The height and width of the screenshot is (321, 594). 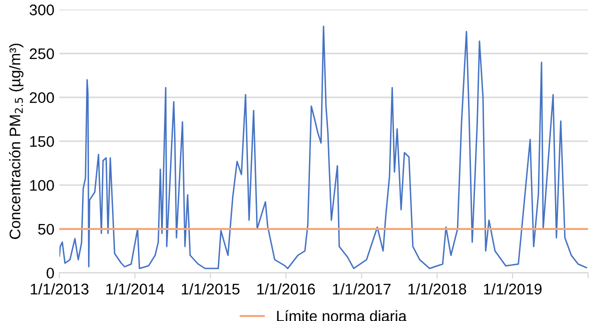 I want to click on y-tick-label: 0, so click(x=50, y=273).